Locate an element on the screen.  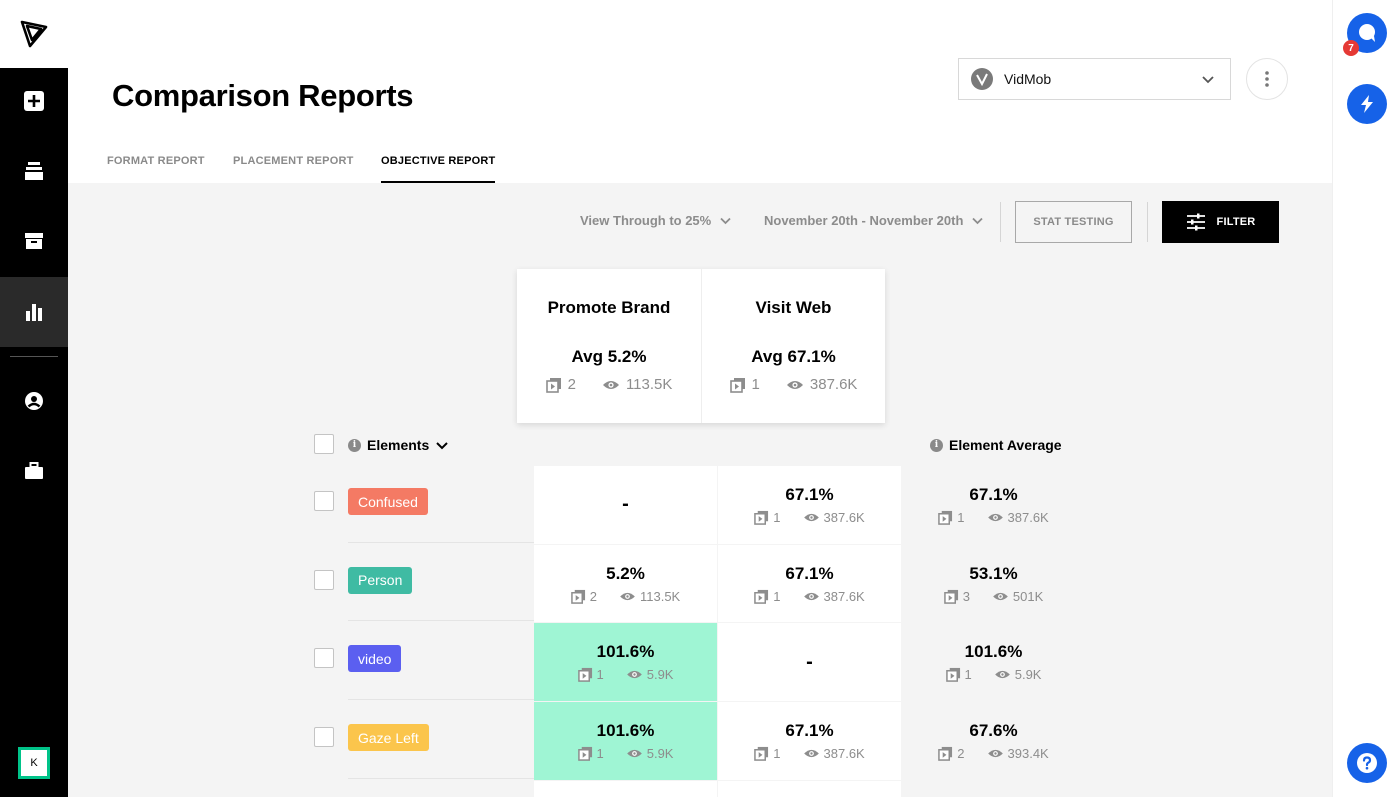
organization-select: VidMob is located at coordinates (1094, 79).